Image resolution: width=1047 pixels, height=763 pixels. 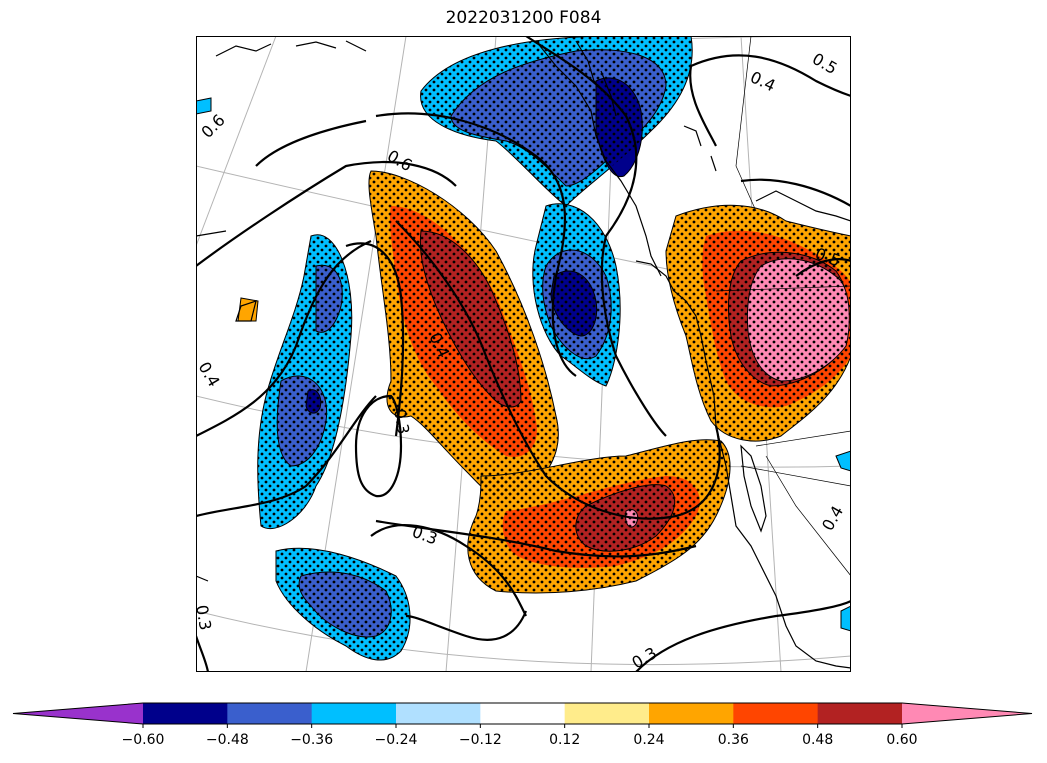 What do you see at coordinates (901, 740) in the screenshot?
I see `colorbar-tick-label: 0.60` at bounding box center [901, 740].